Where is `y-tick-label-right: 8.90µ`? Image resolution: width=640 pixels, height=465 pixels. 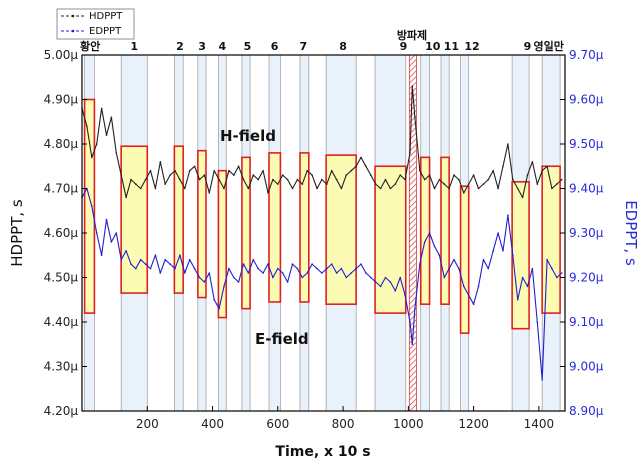
y-tick-label-right: 8.90µ is located at coordinates (586, 411).